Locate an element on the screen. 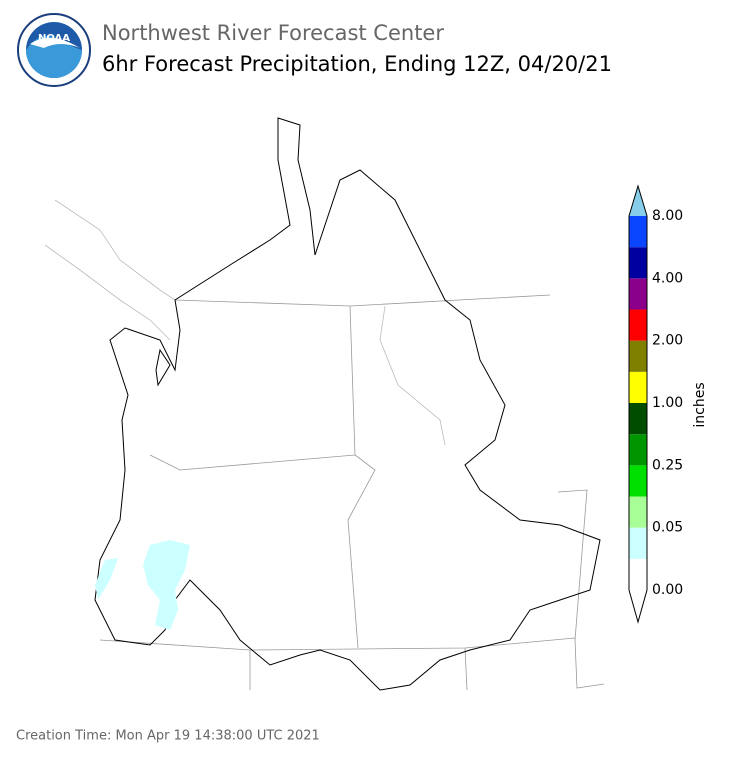 Image resolution: width=756 pixels, height=760 pixels. colorbar-outline is located at coordinates (638, 404).